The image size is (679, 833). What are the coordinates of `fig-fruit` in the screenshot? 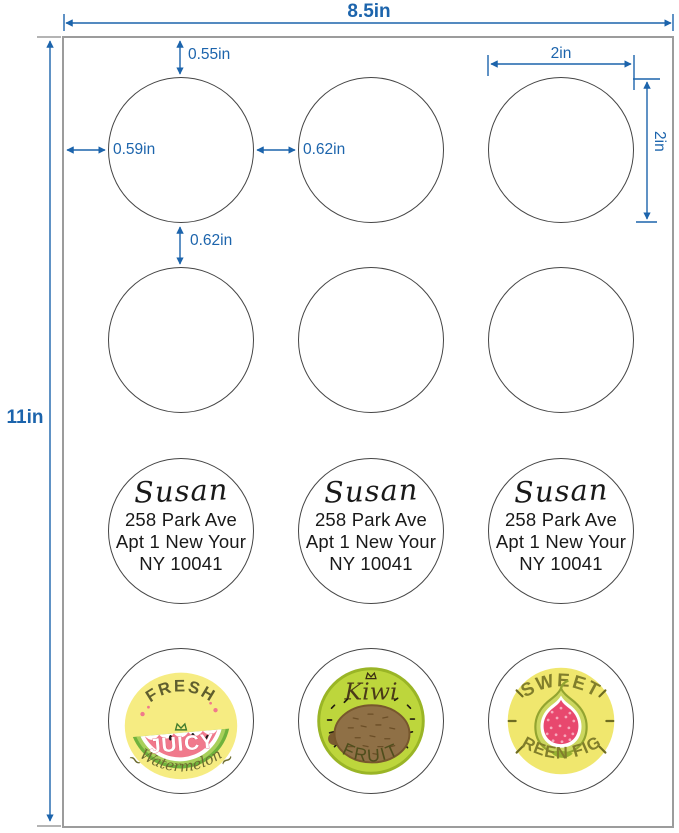 It's located at (561, 718).